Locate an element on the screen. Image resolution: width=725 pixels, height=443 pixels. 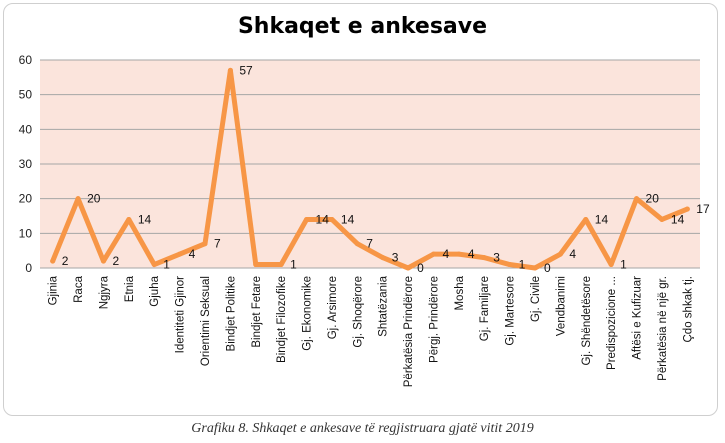
x-category-label: Aftësi e Kufizuar is located at coordinates (638, 318).